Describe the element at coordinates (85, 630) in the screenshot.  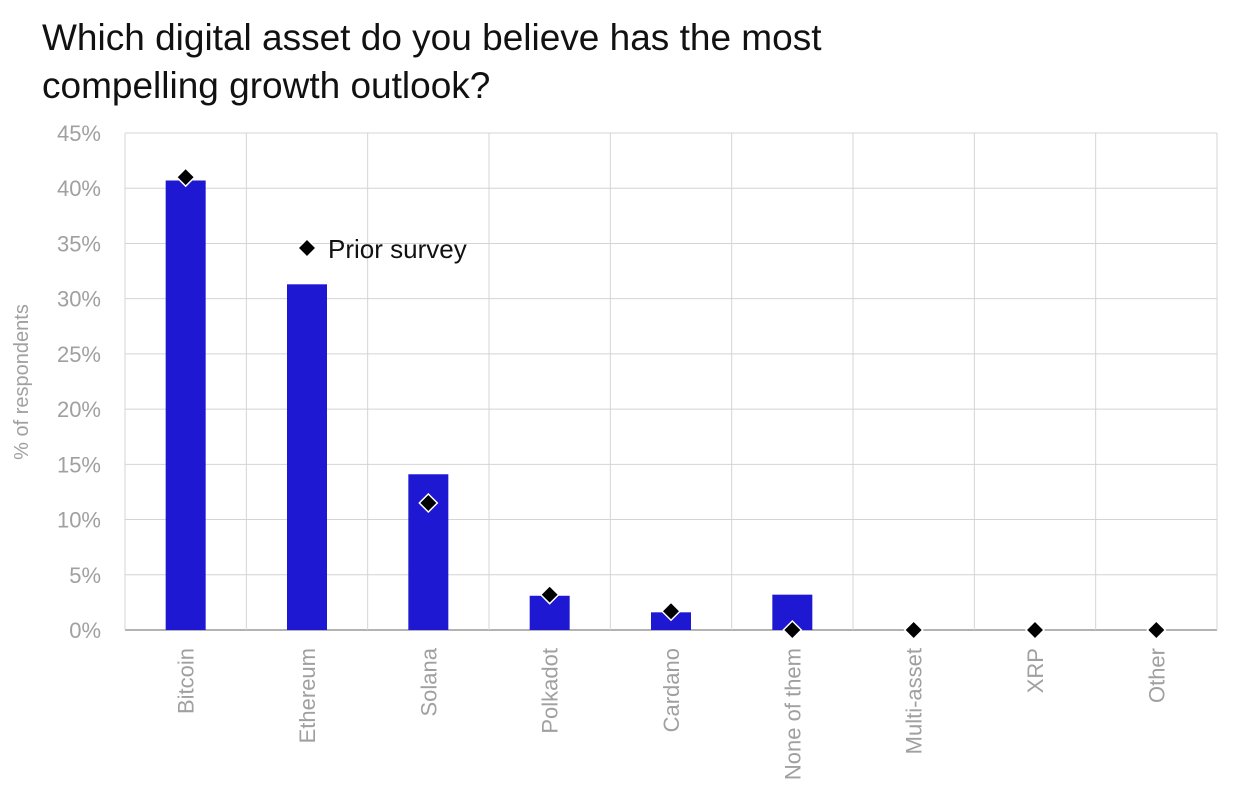
I see `y-tick-label: 0%` at that location.